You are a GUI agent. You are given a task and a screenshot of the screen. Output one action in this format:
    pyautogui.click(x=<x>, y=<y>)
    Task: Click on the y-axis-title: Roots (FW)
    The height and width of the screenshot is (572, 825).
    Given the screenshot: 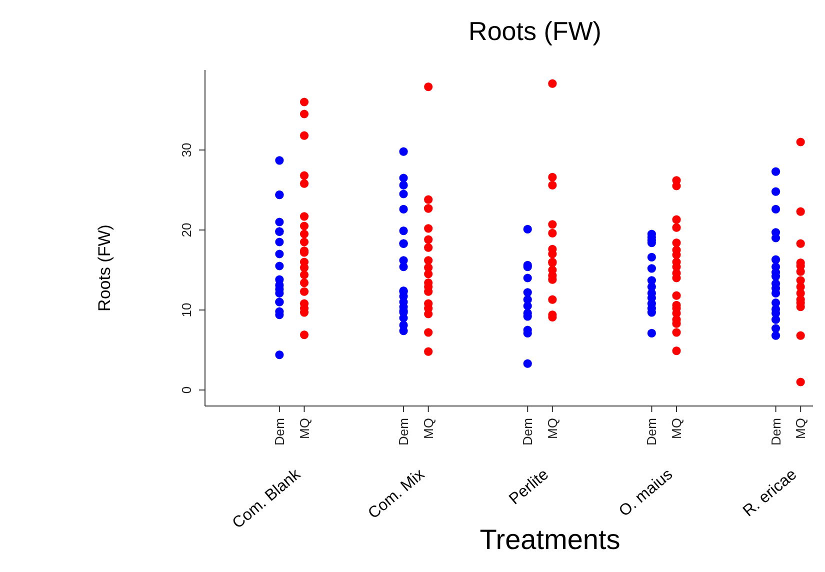 What is the action you would take?
    pyautogui.click(x=105, y=269)
    